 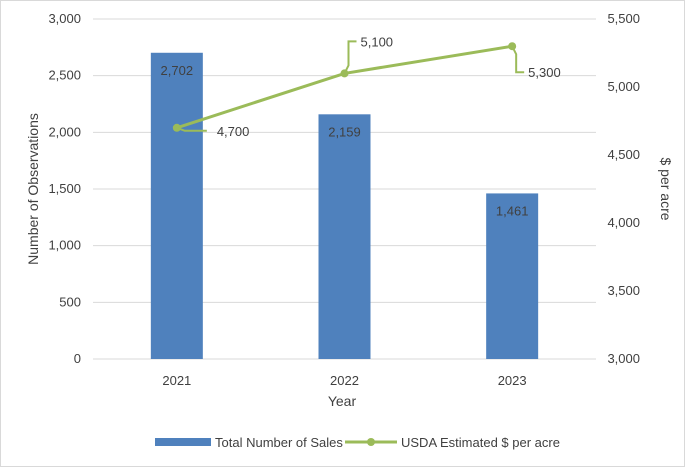 What do you see at coordinates (342, 401) in the screenshot?
I see `x-axis-title: Year` at bounding box center [342, 401].